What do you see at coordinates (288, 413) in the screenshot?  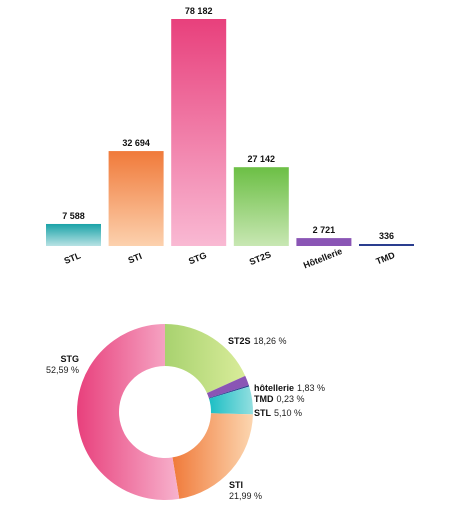 I see `slice-percent: 5,10 %` at bounding box center [288, 413].